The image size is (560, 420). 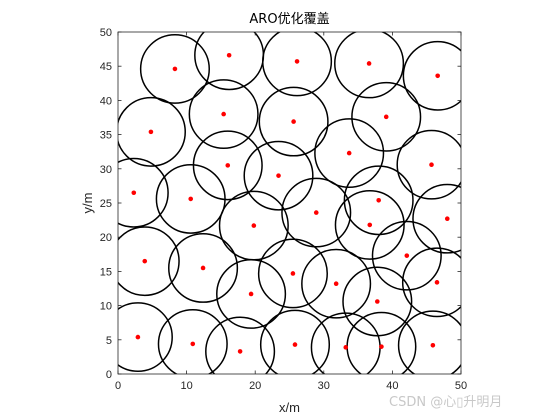 What do you see at coordinates (461, 386) in the screenshot?
I see `x-tick-label-5: 50` at bounding box center [461, 386].